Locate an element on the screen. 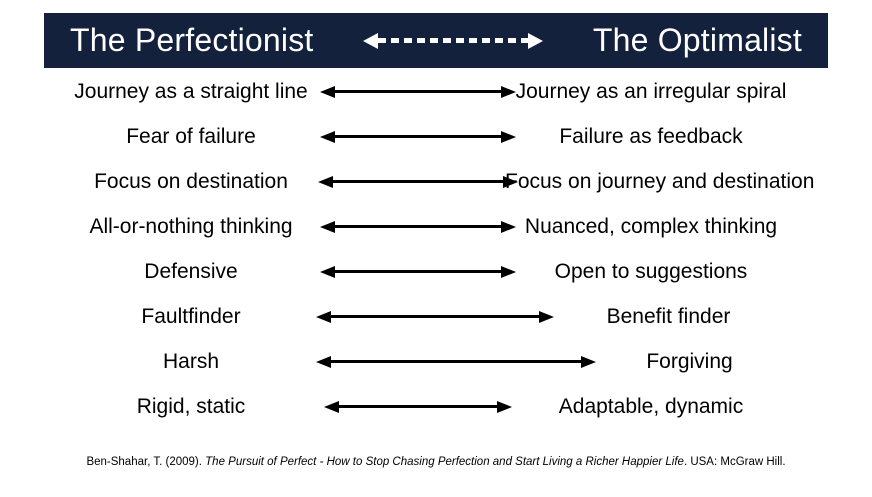 This screenshot has height=497, width=872. perfectionist-trait: Faultfinder is located at coordinates (191, 316).